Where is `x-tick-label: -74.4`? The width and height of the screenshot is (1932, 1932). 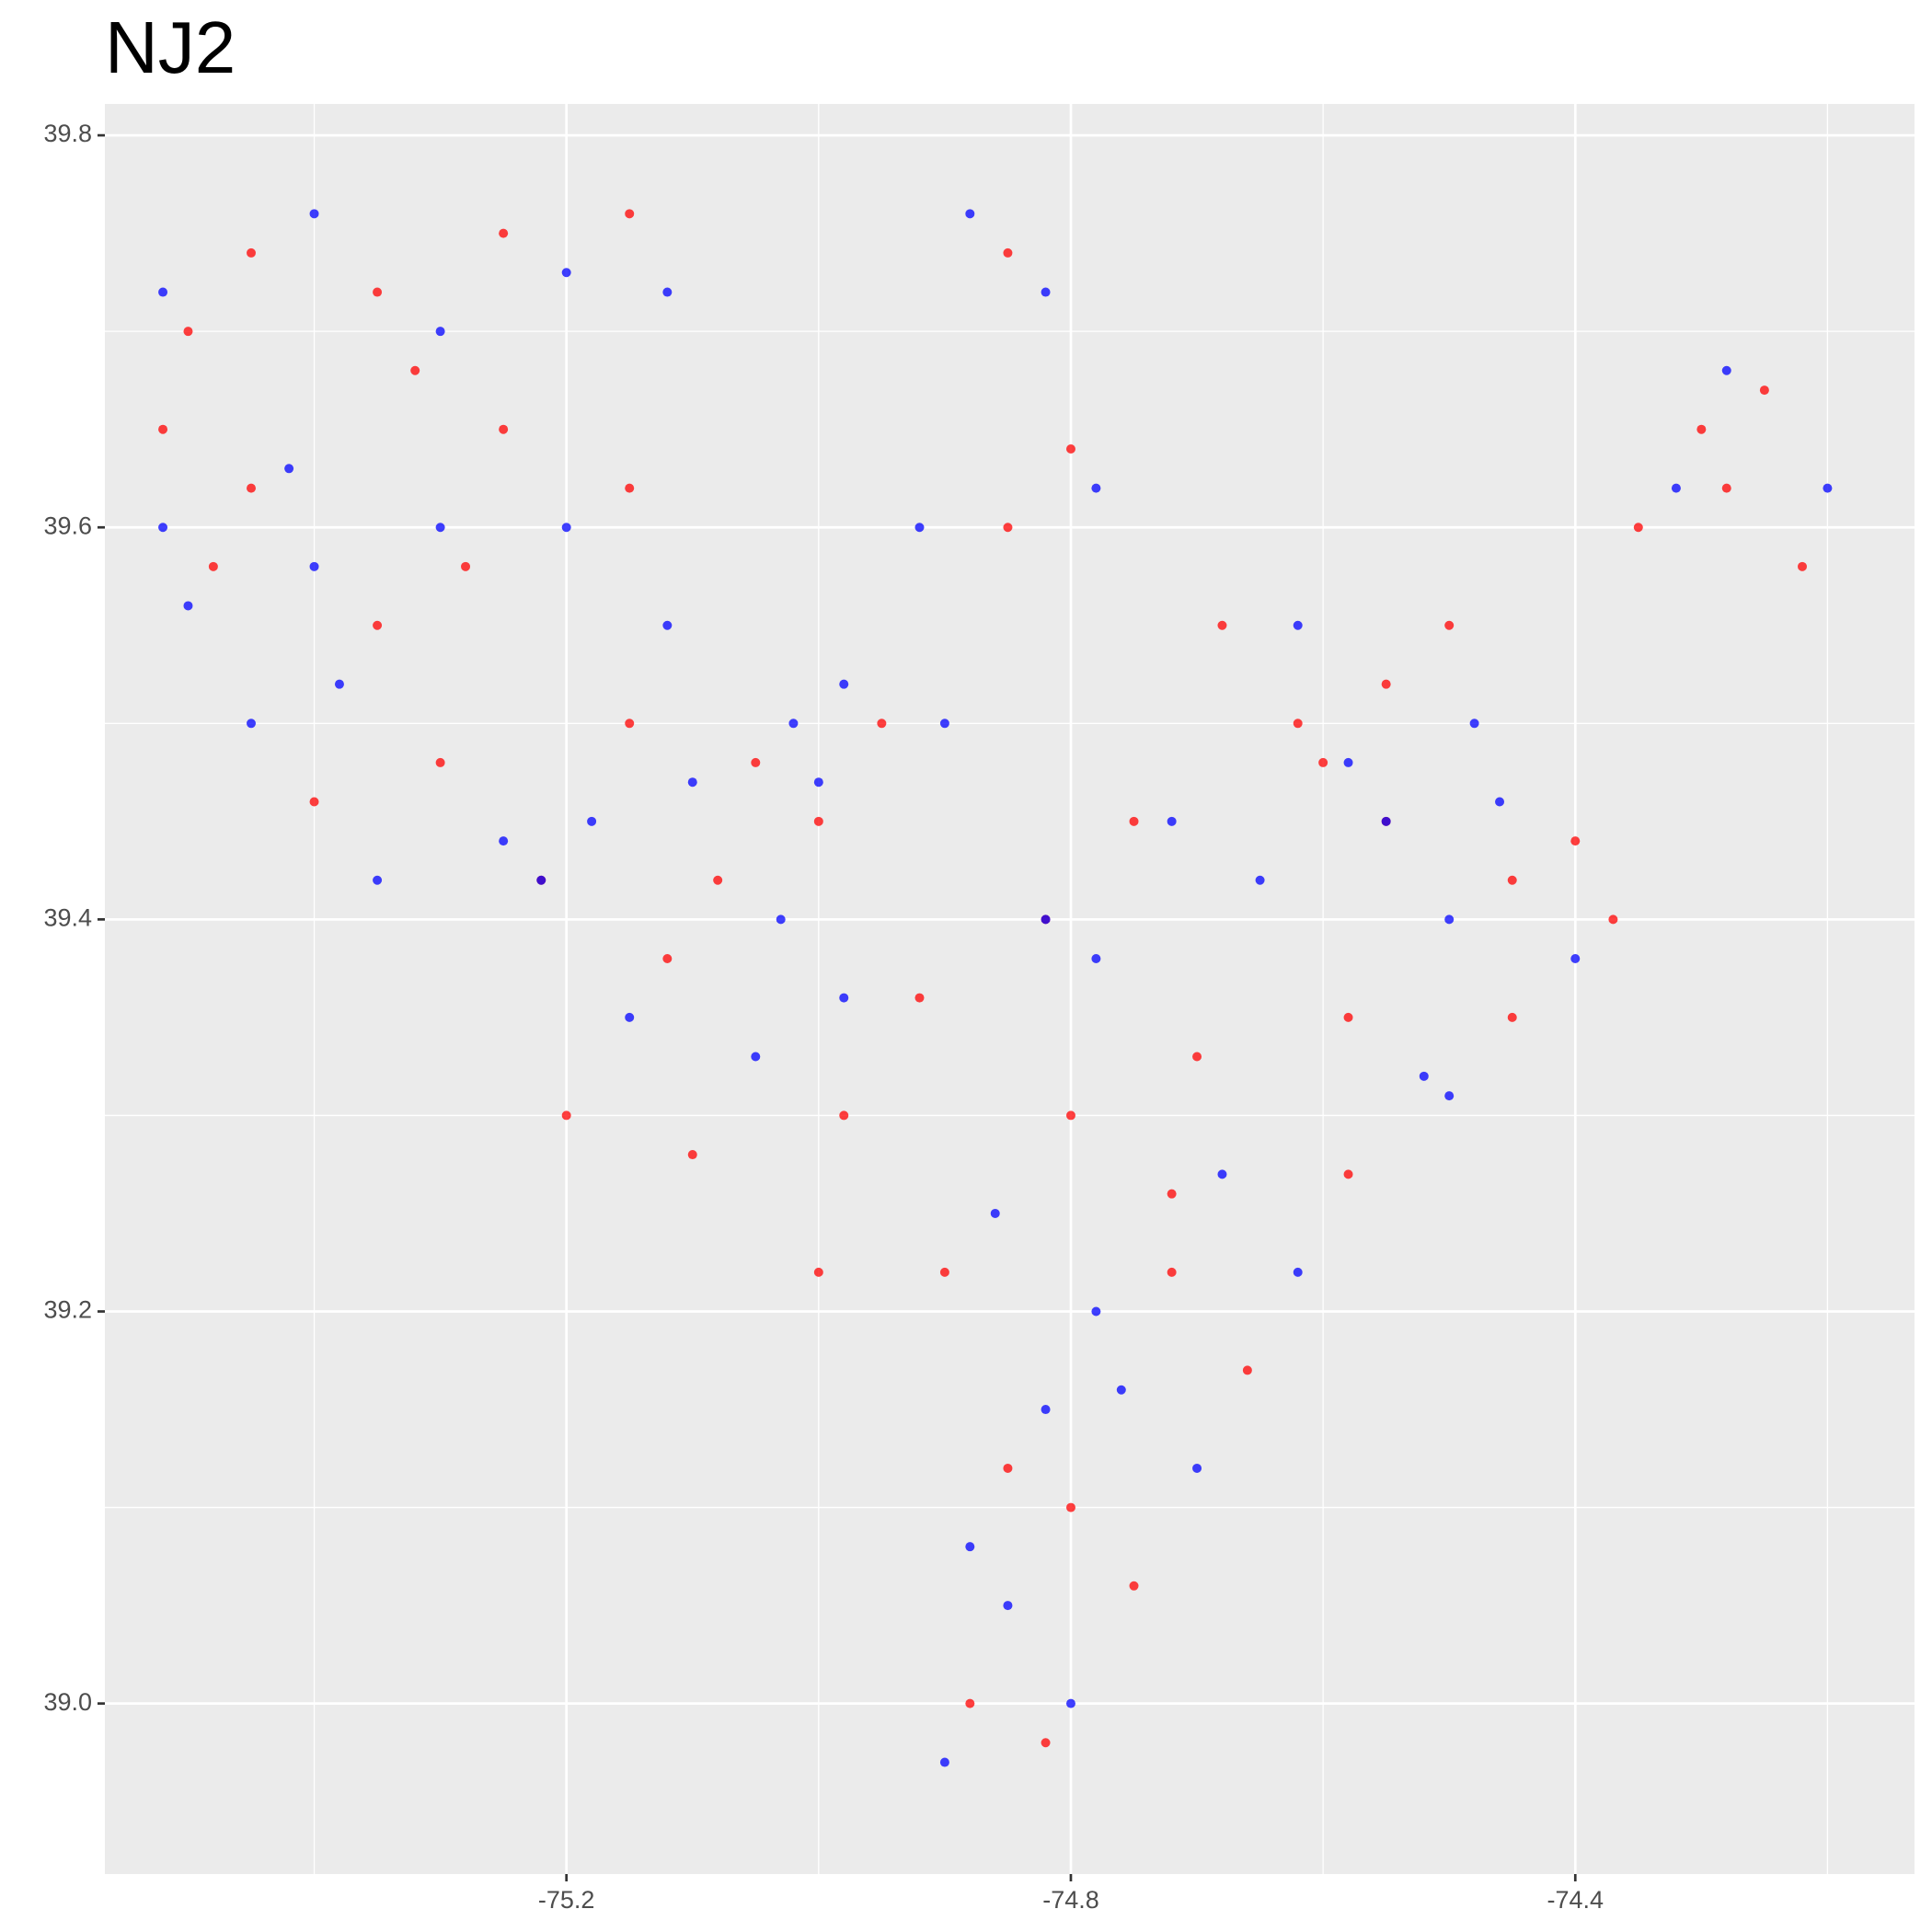 x-tick-label: -74.4 is located at coordinates (1575, 1900).